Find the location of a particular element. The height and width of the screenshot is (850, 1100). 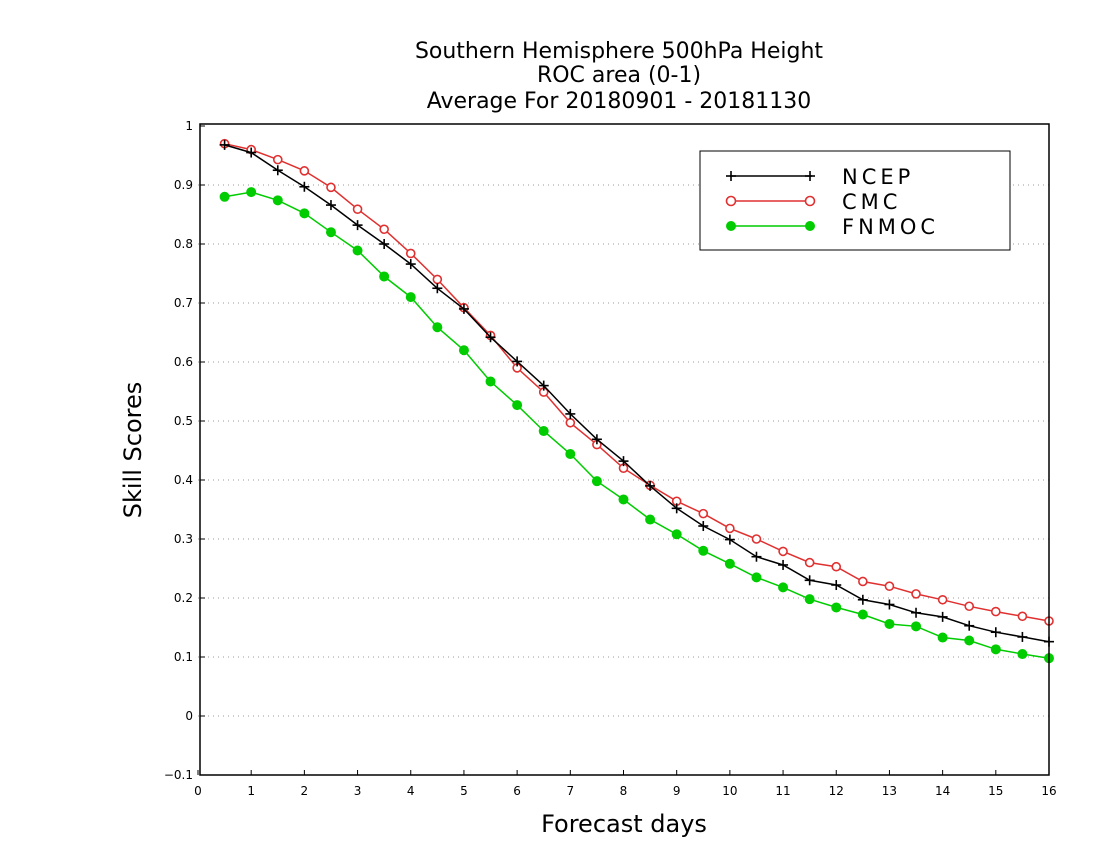

chart-title-line-3: Average For 20180901 - 20181130 is located at coordinates (619, 101).